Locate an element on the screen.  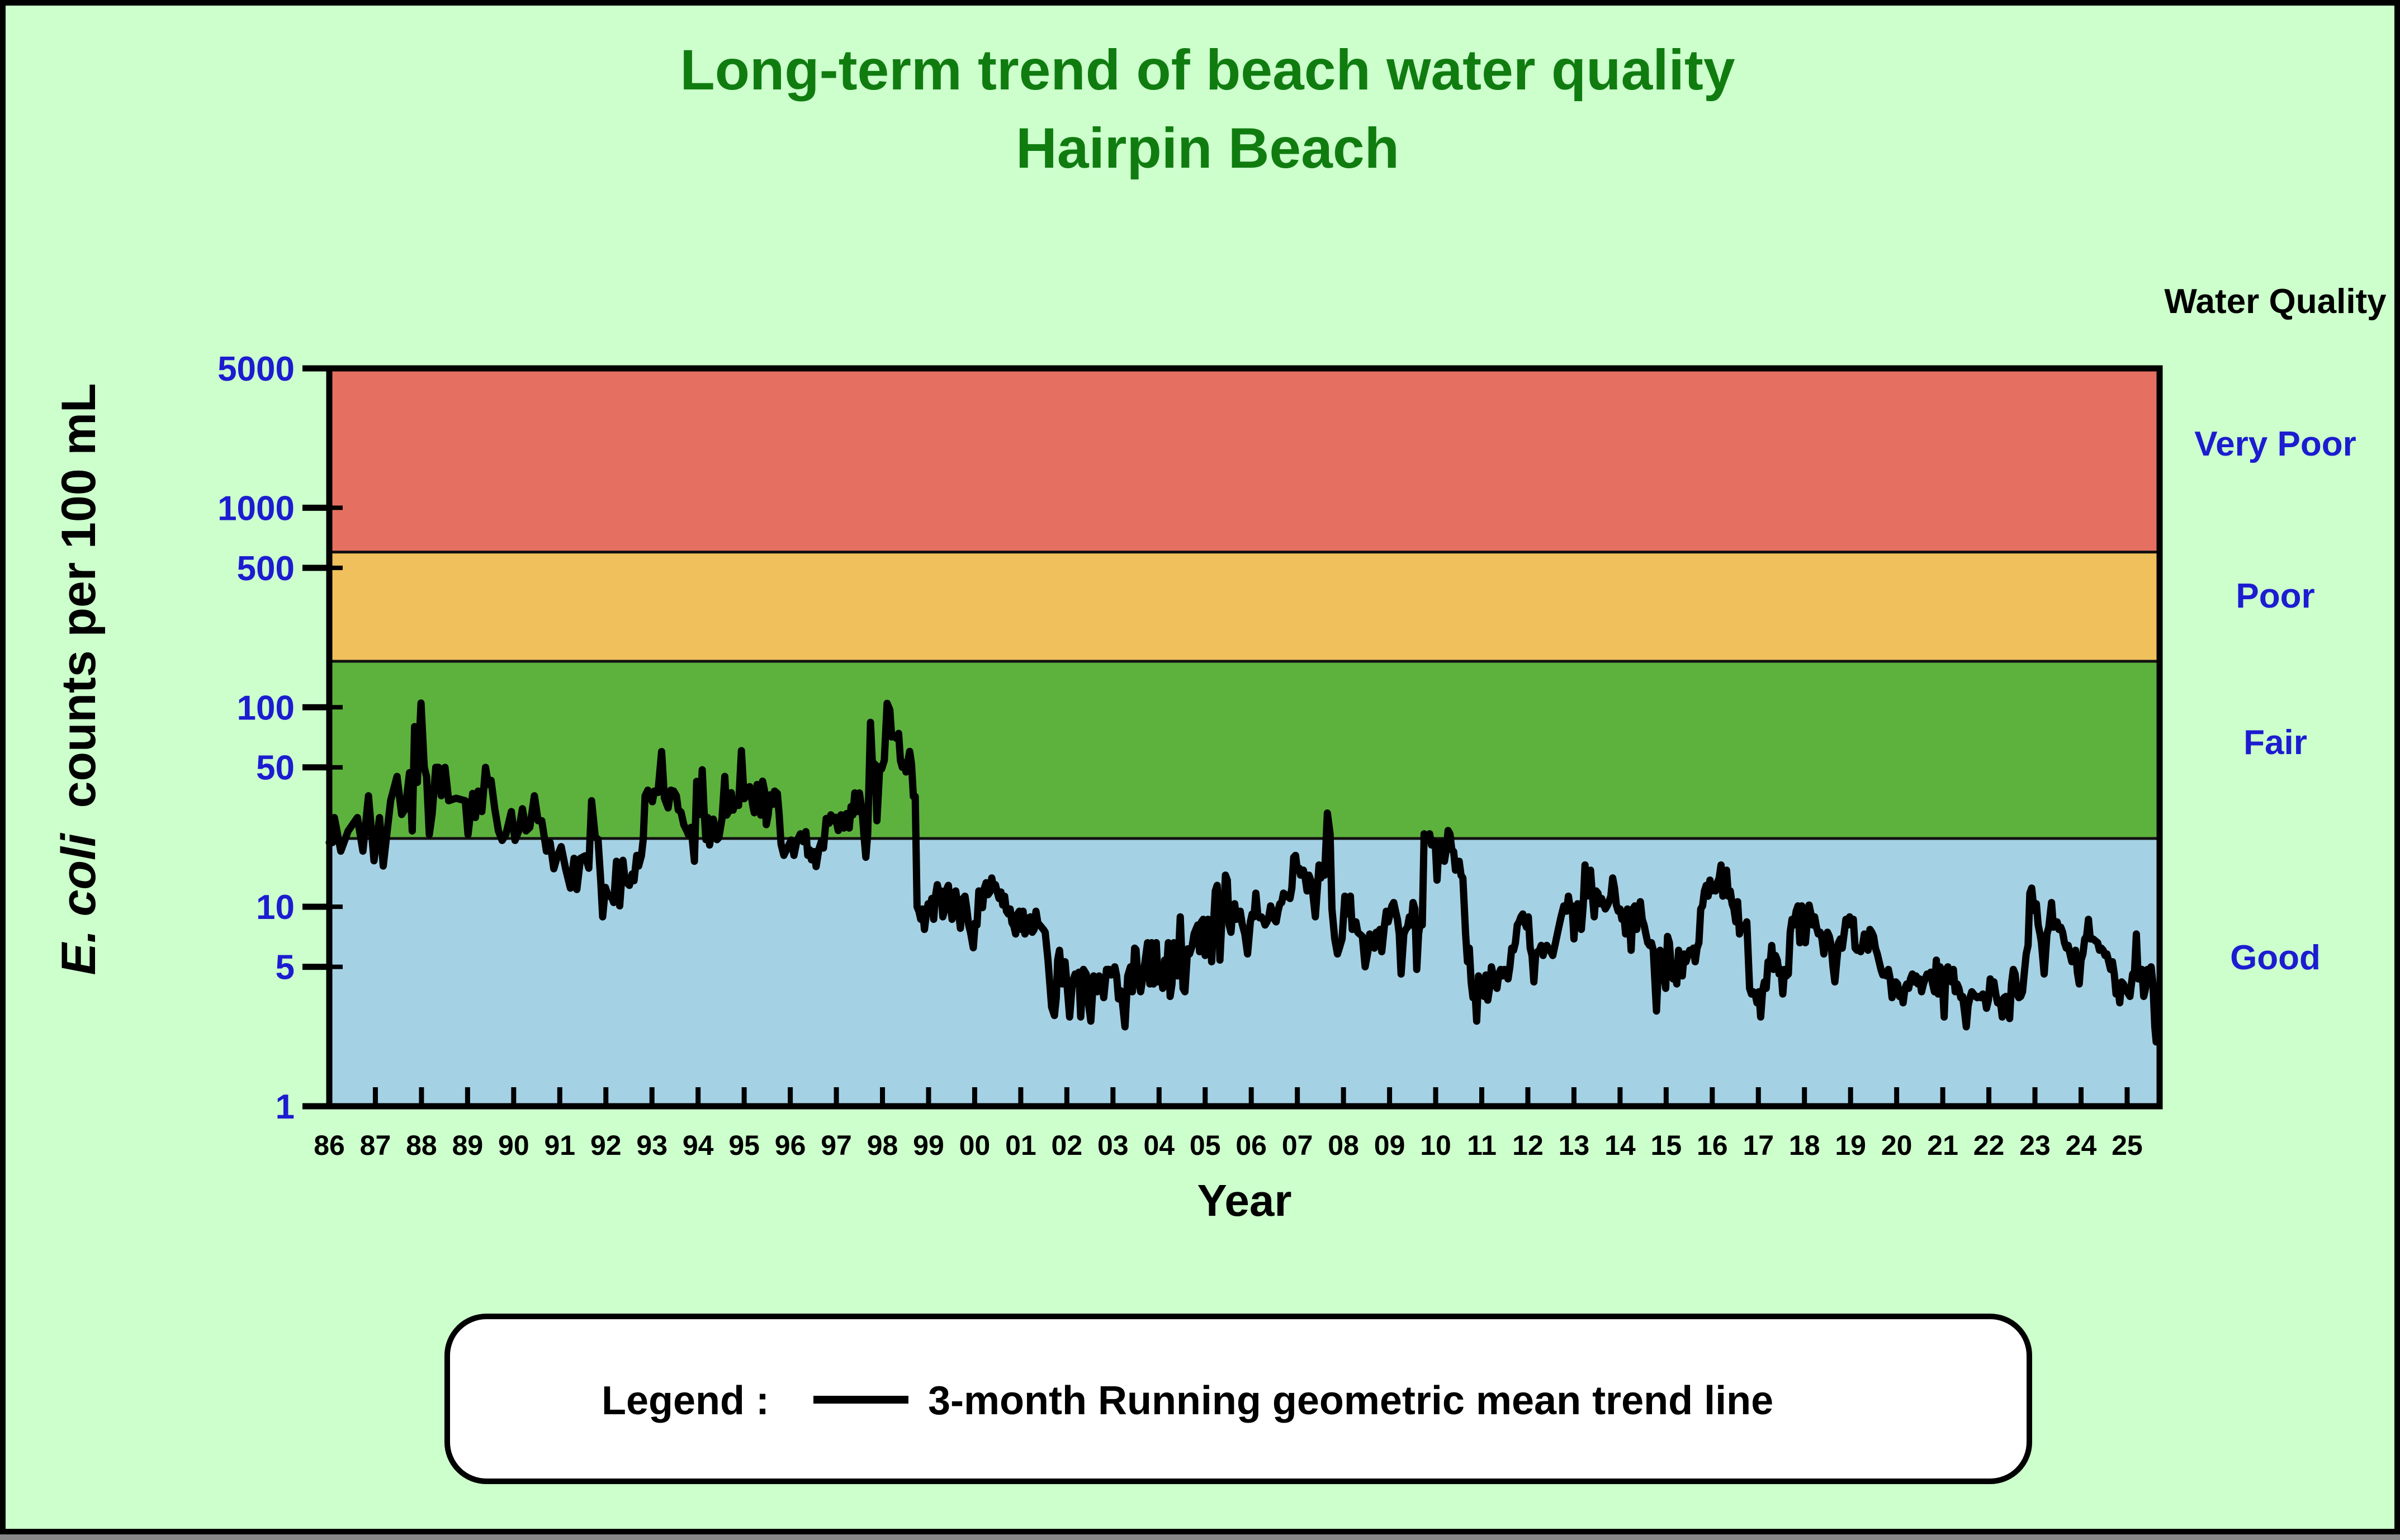
x-tick-label-17: 17 is located at coordinates (1759, 1145).